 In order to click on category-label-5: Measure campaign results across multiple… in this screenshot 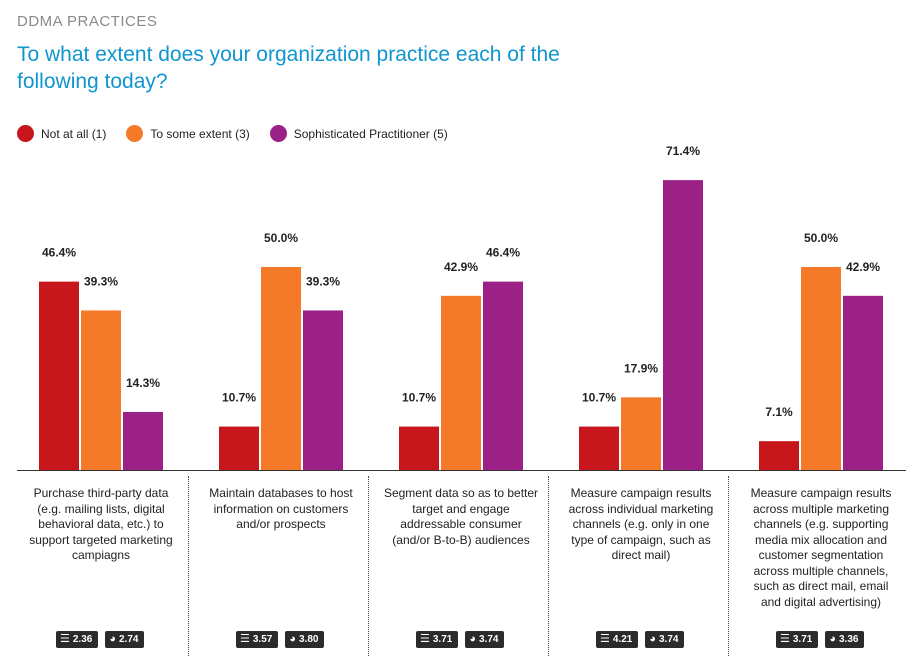, I will do `click(821, 547)`.